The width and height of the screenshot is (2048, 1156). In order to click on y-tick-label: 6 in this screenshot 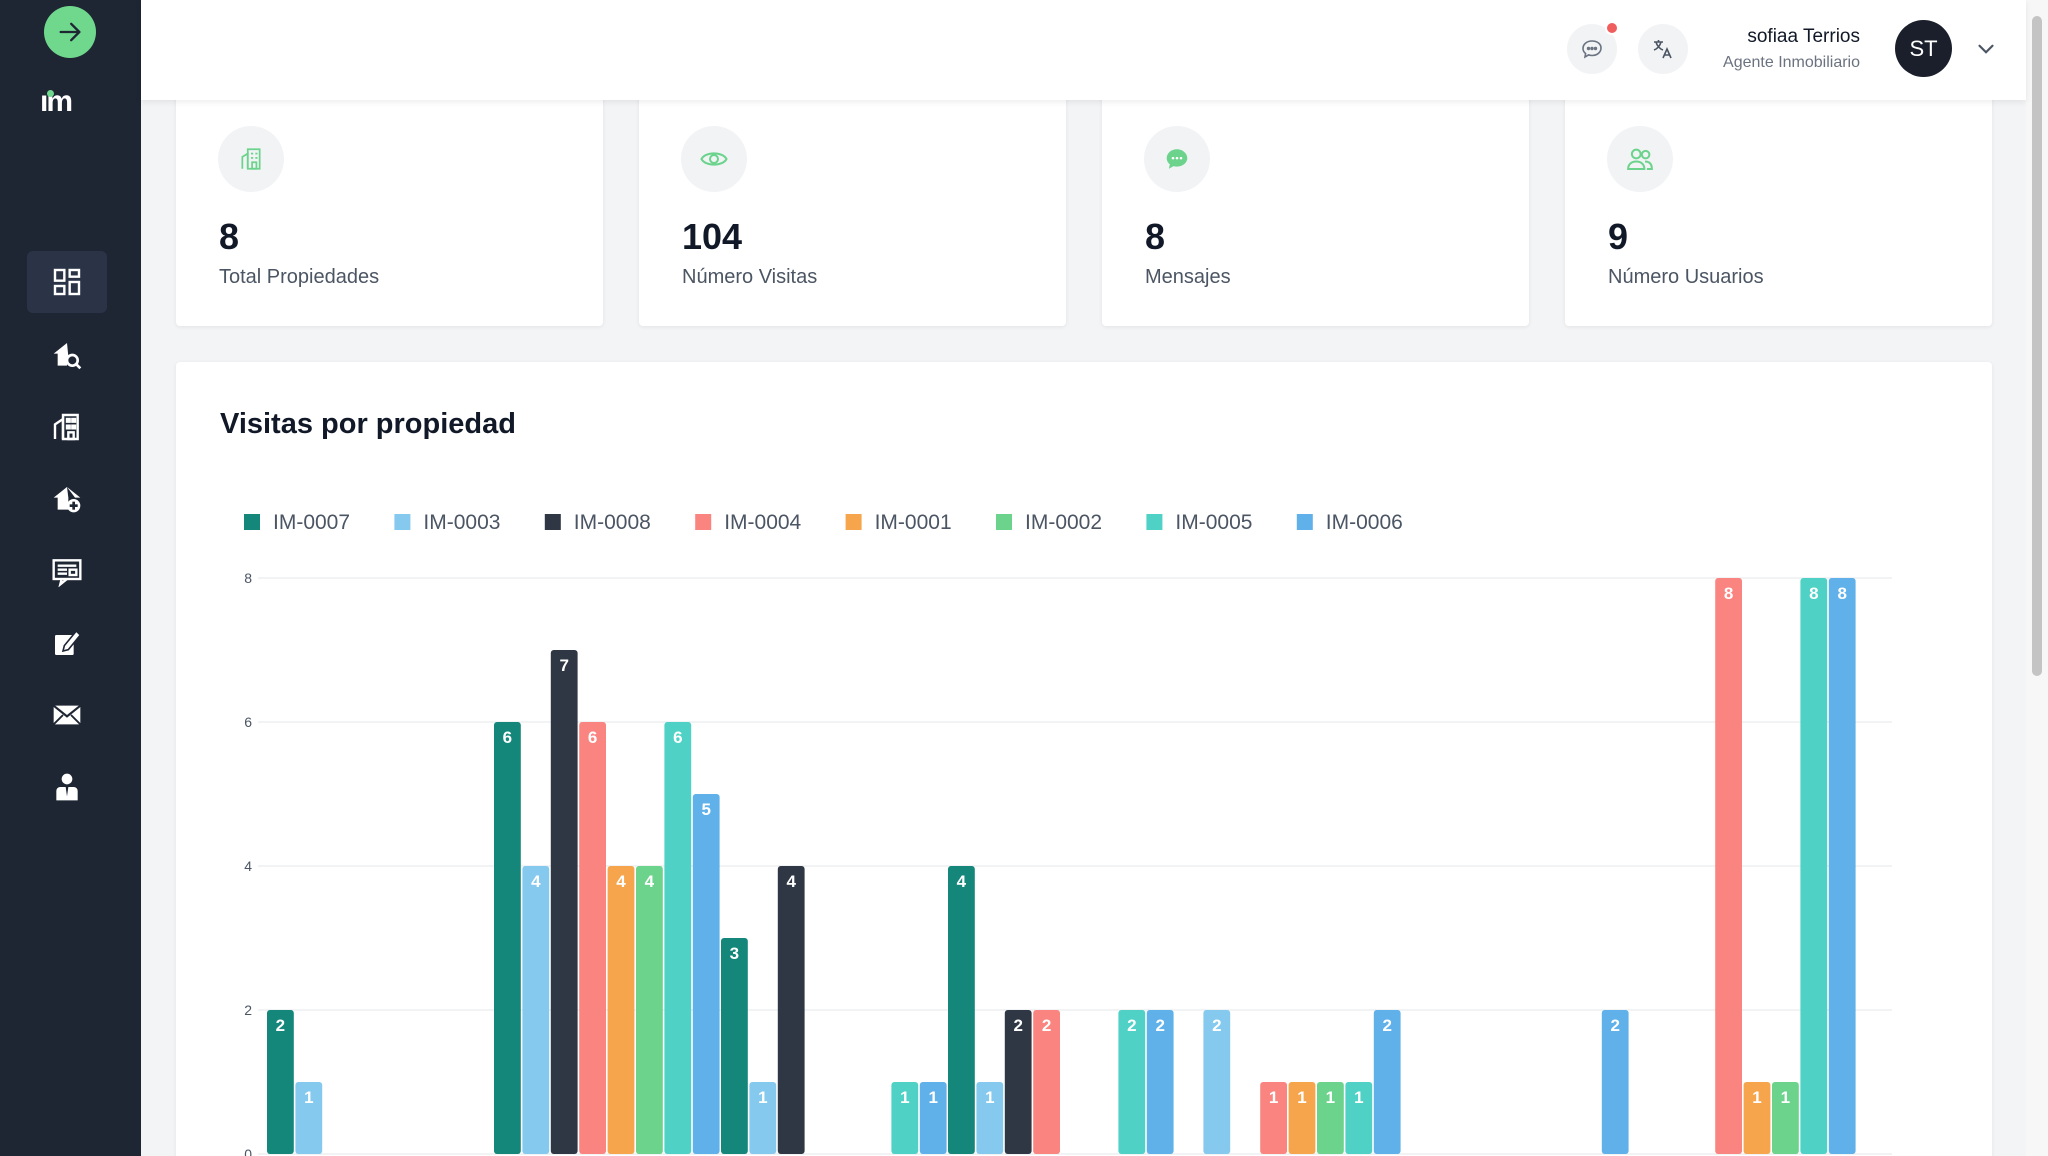, I will do `click(248, 722)`.